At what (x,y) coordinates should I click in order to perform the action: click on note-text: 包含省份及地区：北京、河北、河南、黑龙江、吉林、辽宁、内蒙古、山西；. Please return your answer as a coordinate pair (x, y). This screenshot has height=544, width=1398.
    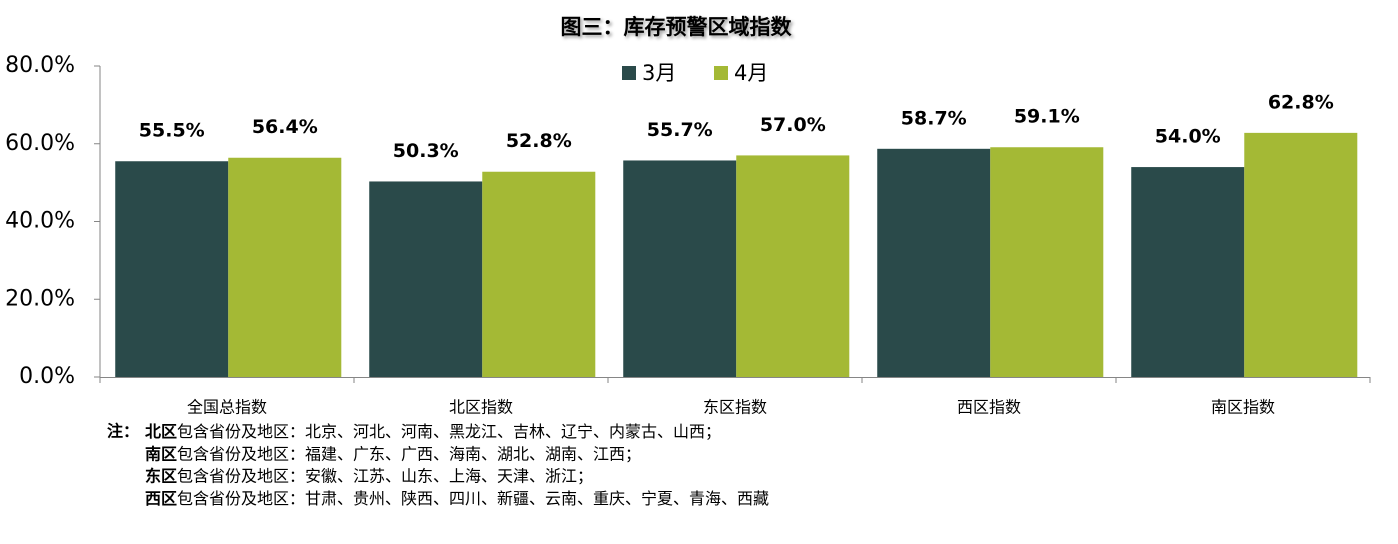
    Looking at the image, I should click on (449, 431).